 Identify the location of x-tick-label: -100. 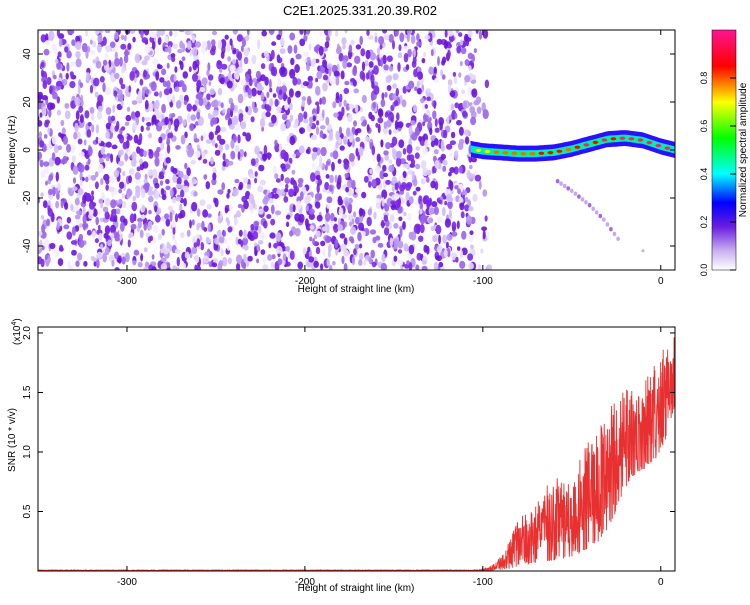
(483, 582).